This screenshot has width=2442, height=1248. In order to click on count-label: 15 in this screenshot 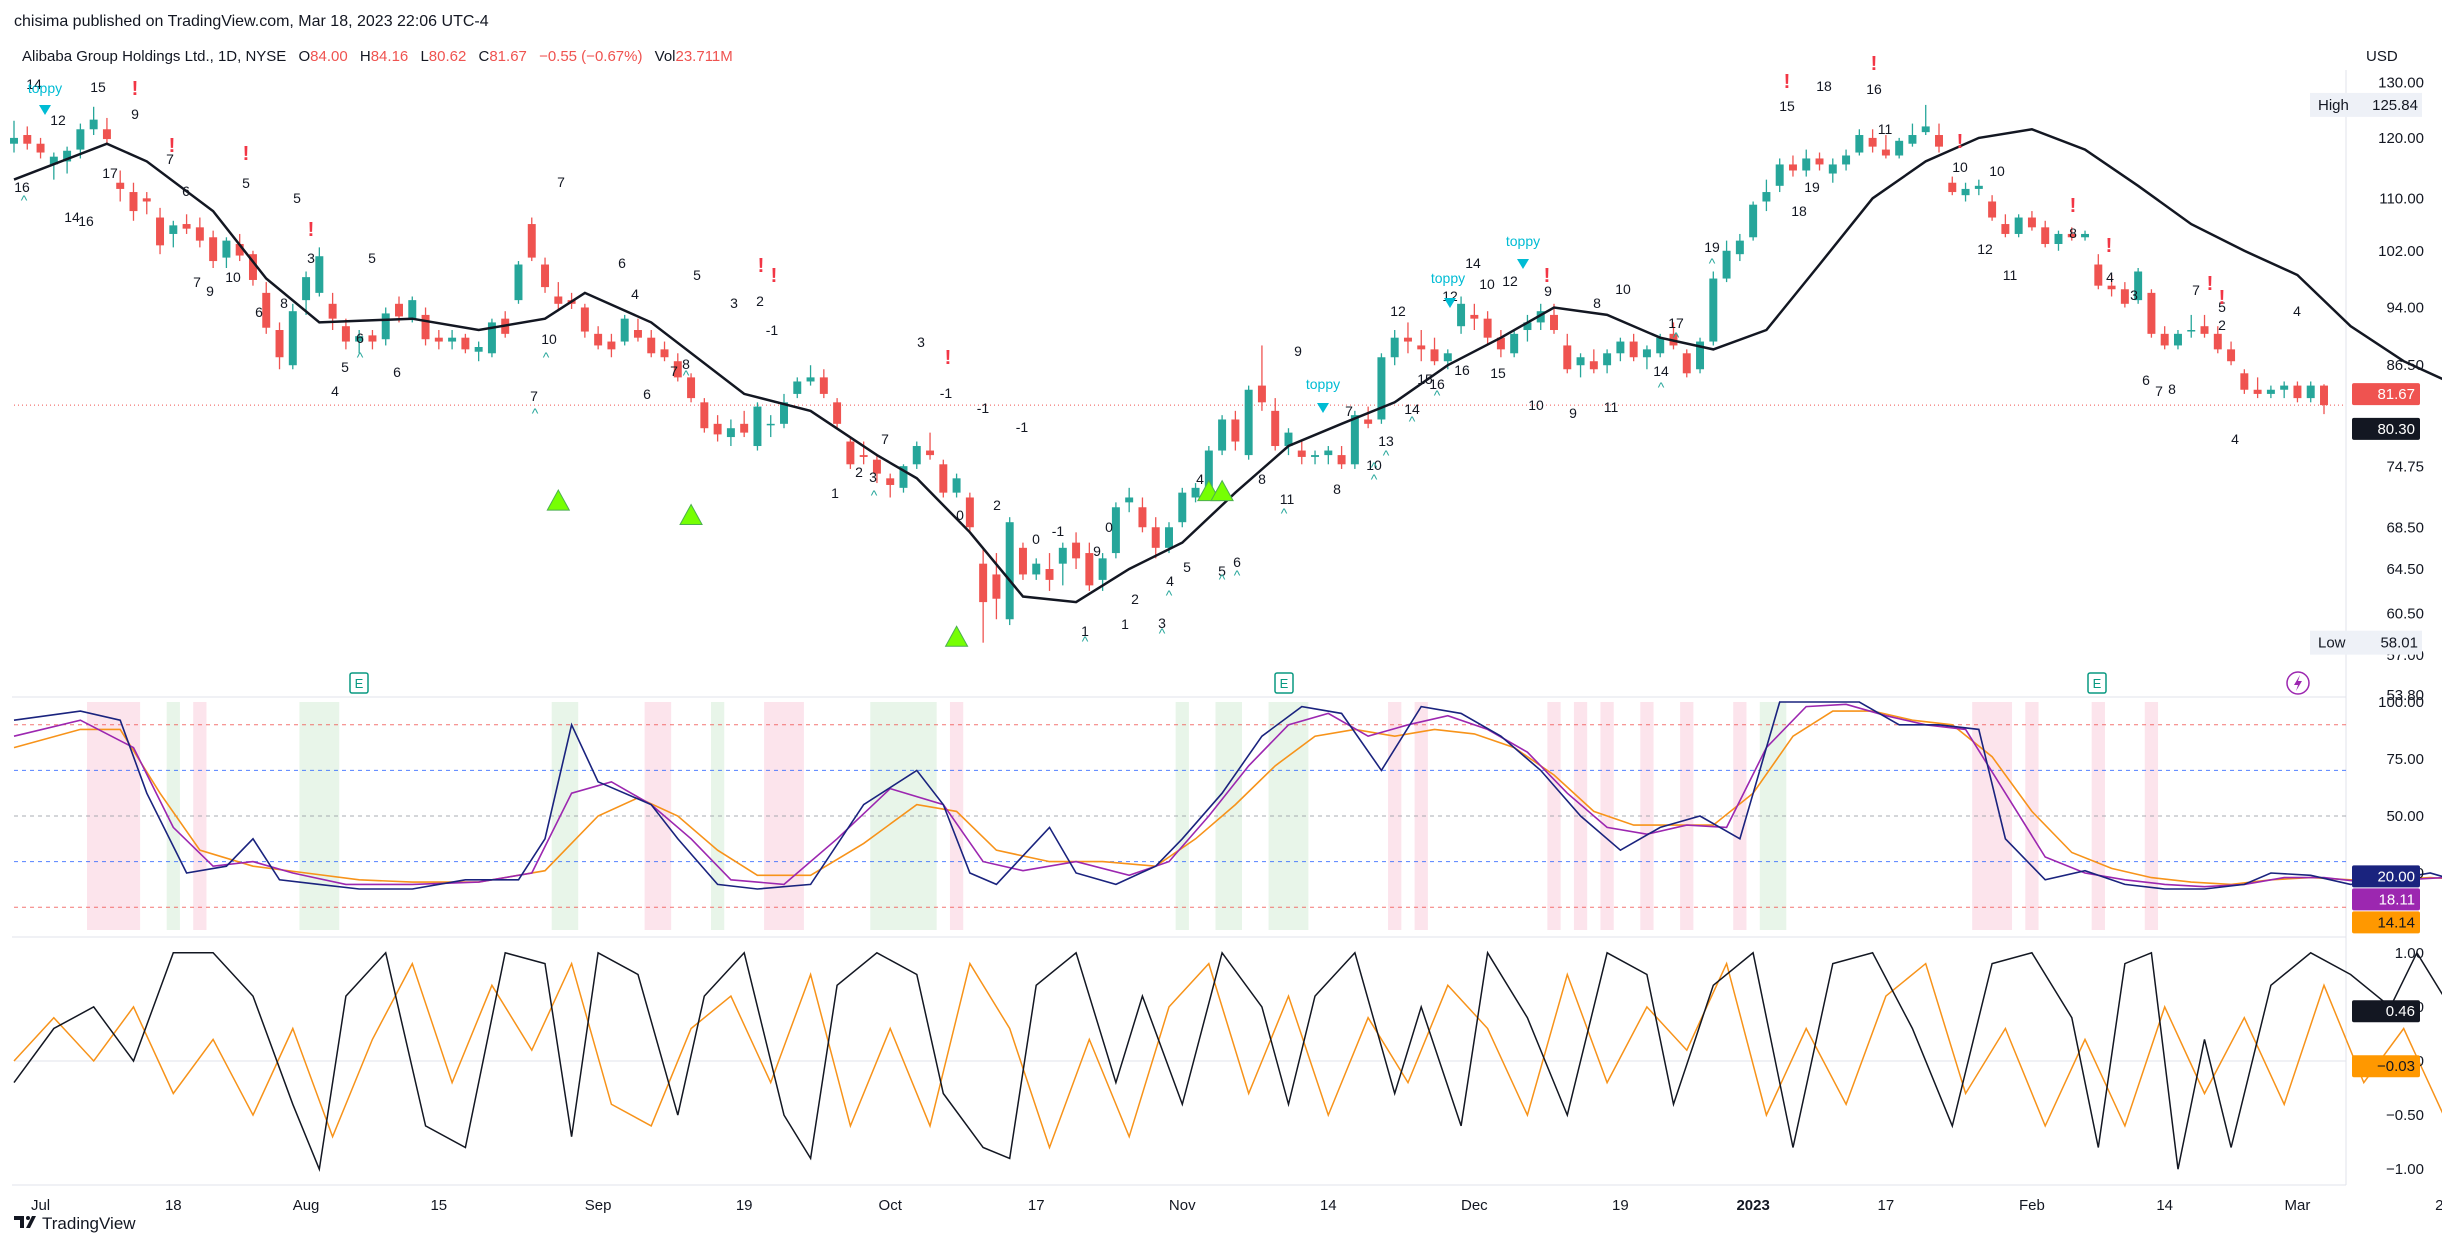, I will do `click(98, 87)`.